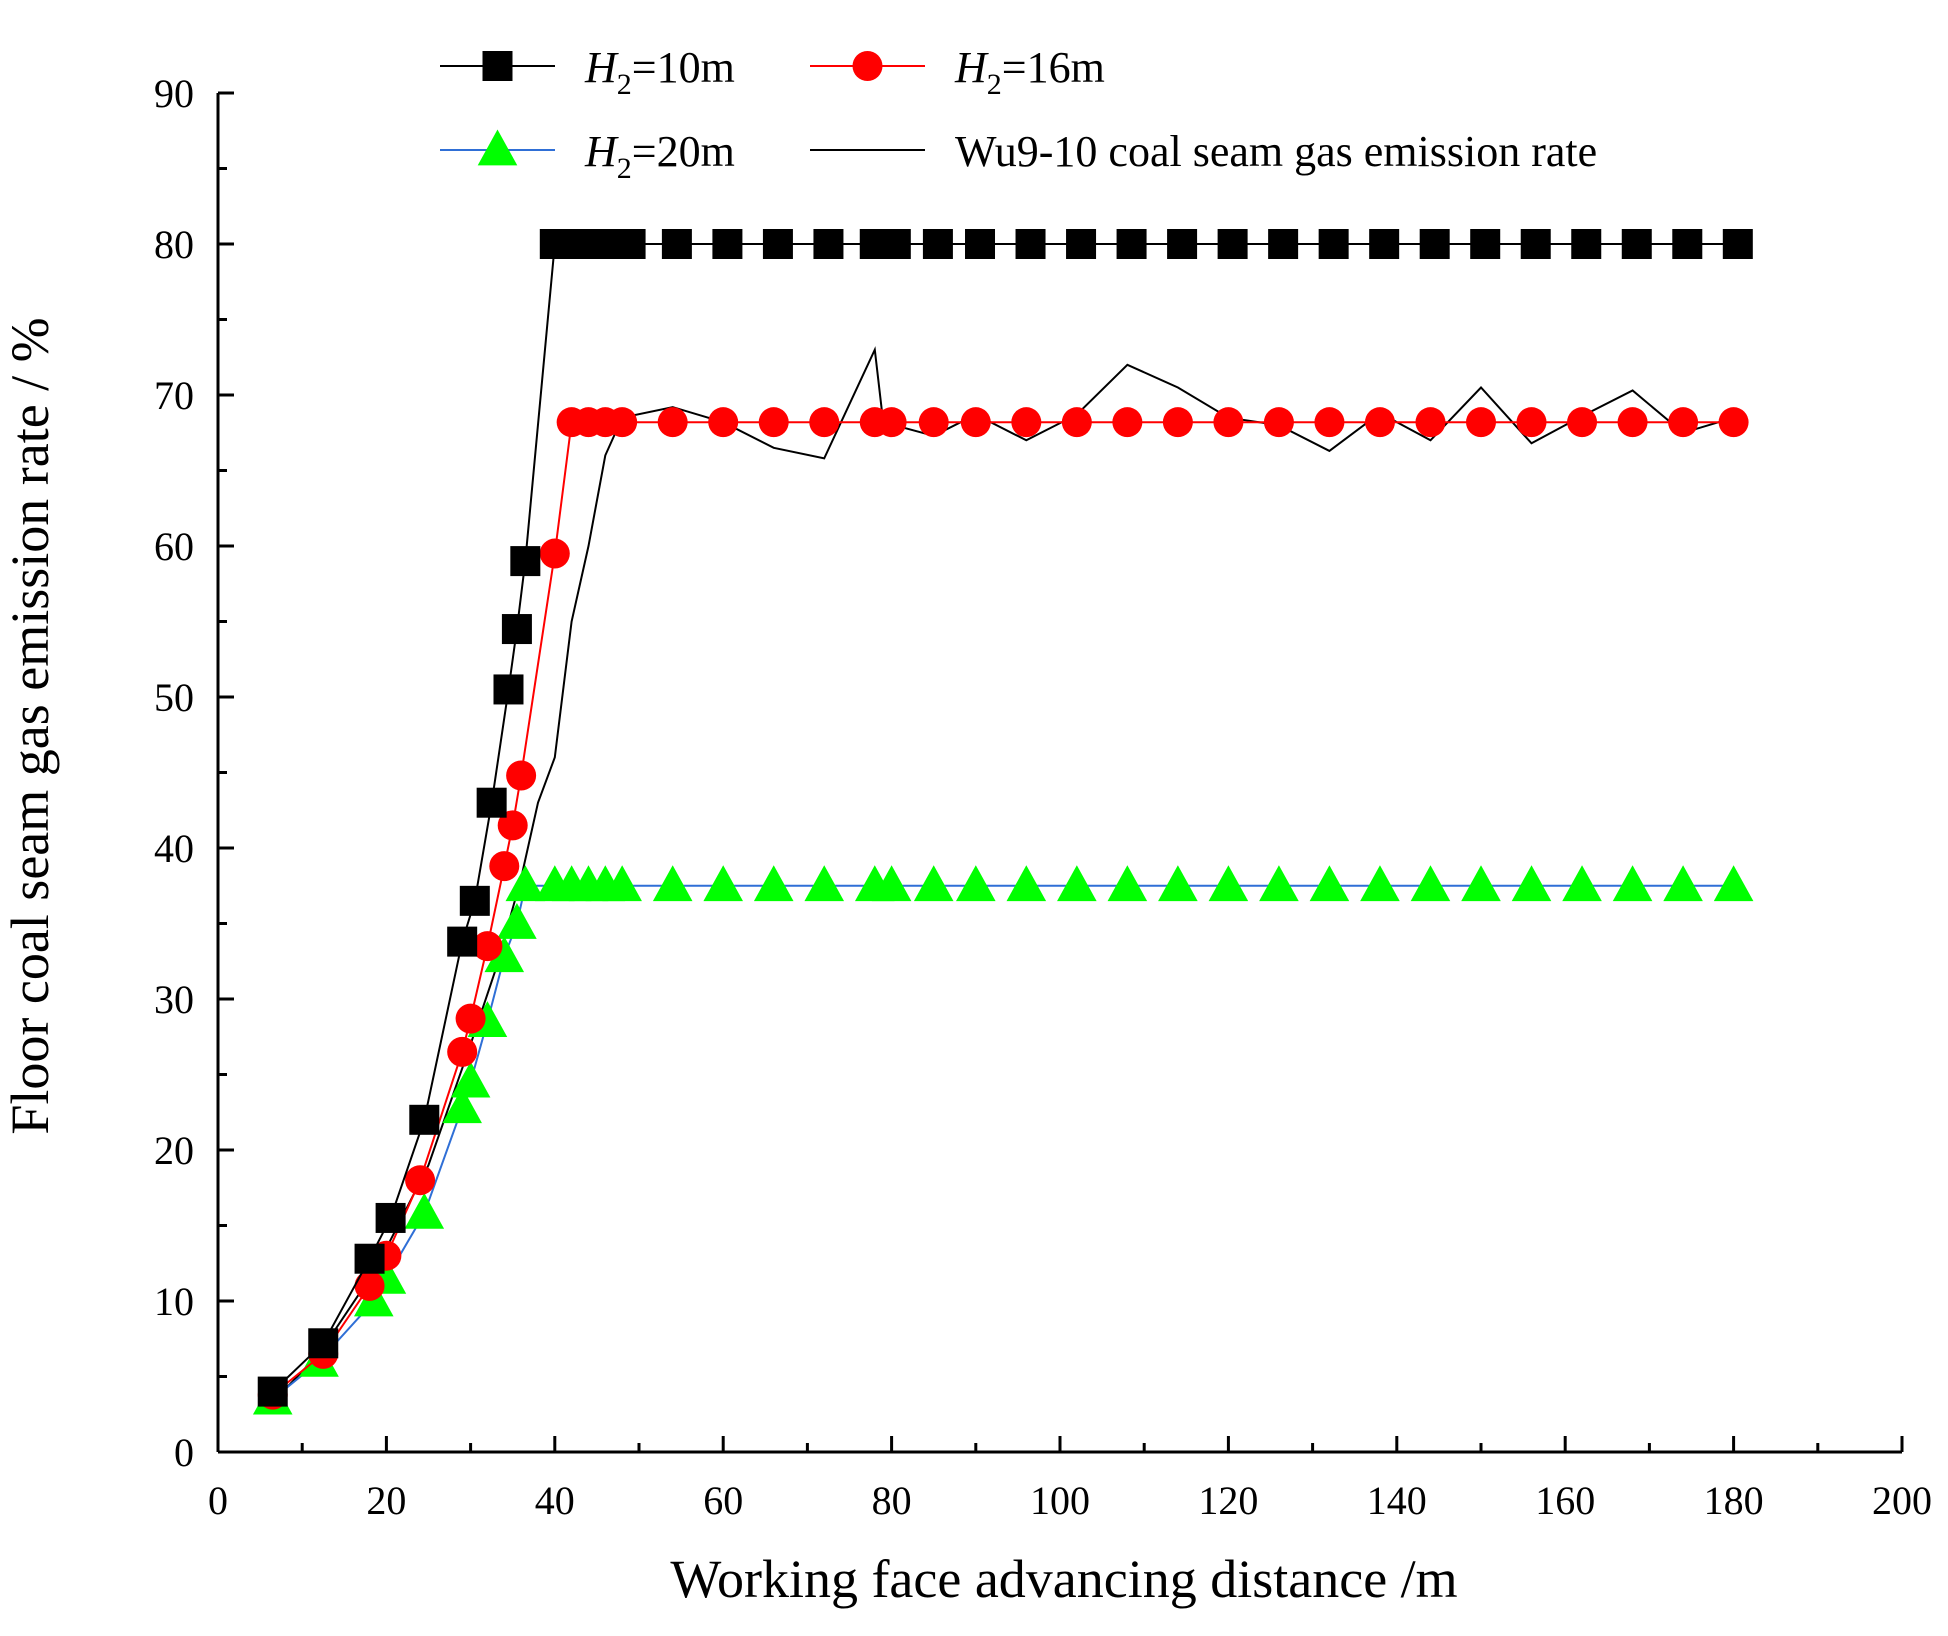 The width and height of the screenshot is (1948, 1636). Describe the element at coordinates (174, 1301) in the screenshot. I see `y-tick-label: 10` at that location.